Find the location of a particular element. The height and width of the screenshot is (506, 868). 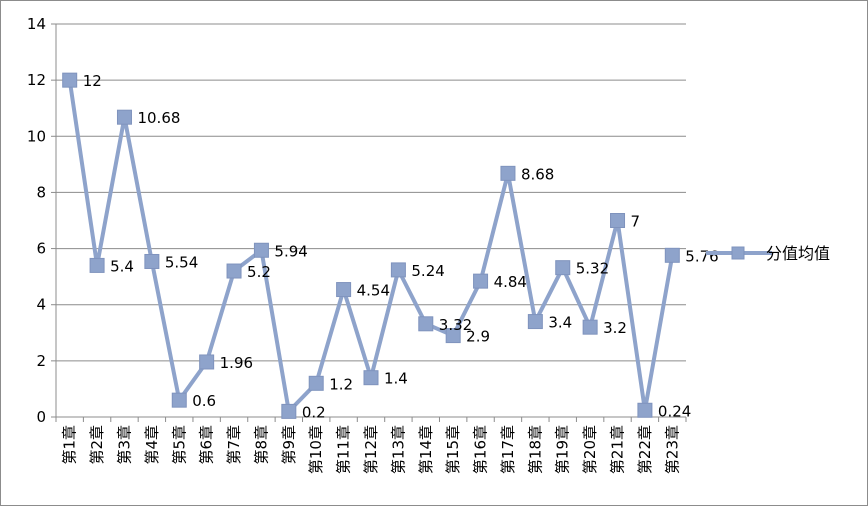

x-tick-label: 第19章 is located at coordinates (563, 449).